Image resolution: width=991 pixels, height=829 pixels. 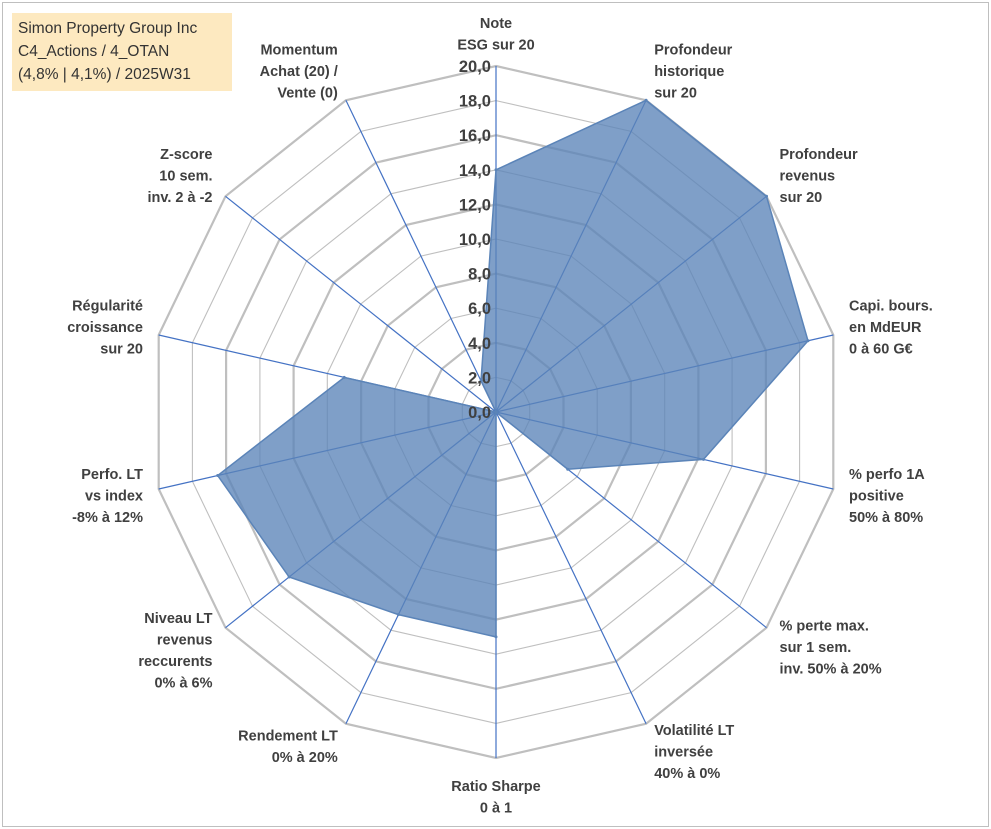 What do you see at coordinates (288, 737) in the screenshot?
I see `axis-label-line: Rendement LT` at bounding box center [288, 737].